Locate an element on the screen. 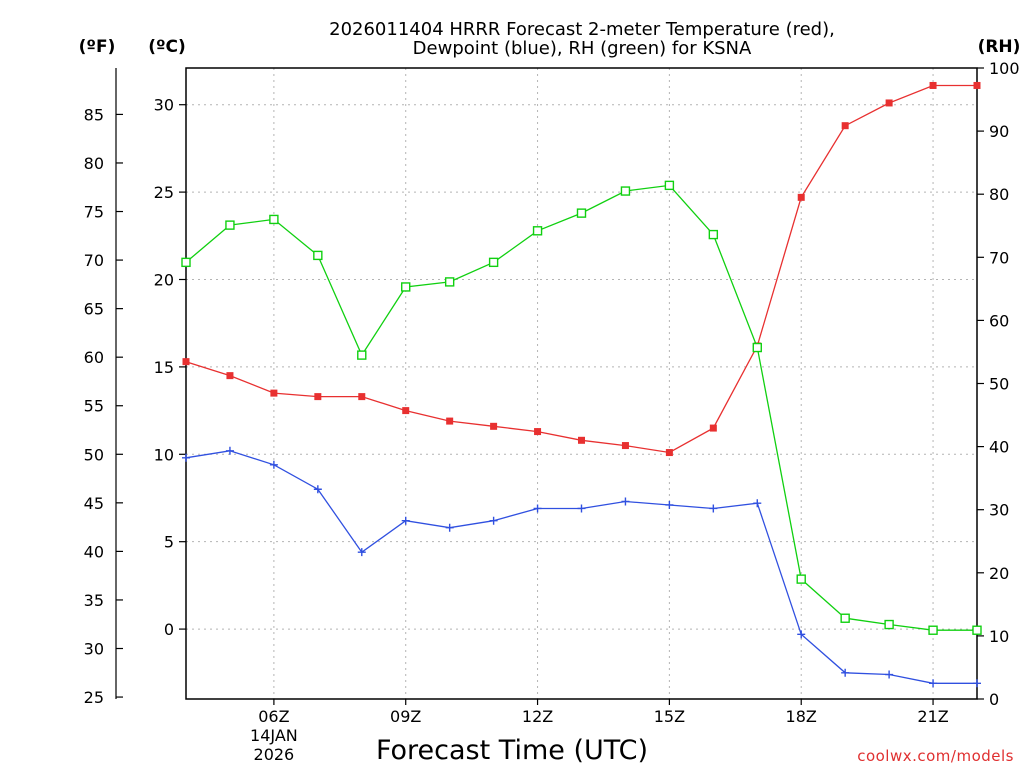 This screenshot has width=1024, height=768. fahrenheit-tick-label: 40 is located at coordinates (94, 551).